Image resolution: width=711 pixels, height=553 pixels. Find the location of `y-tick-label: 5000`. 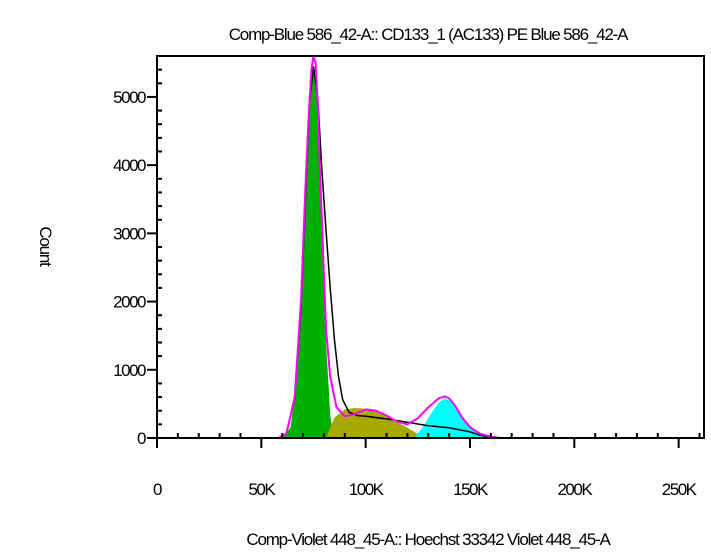

y-tick-label: 5000 is located at coordinates (129, 97).